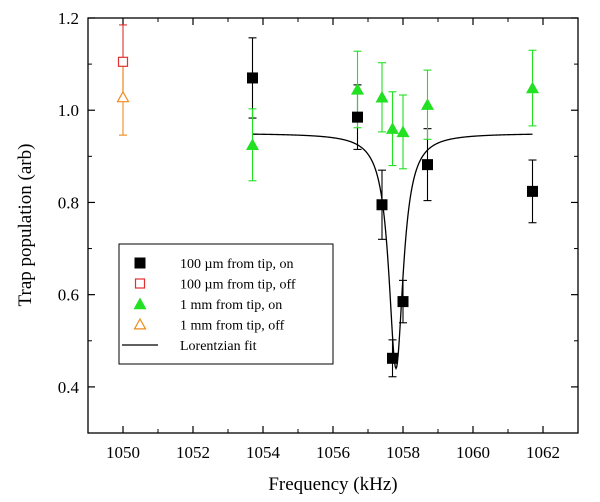 This screenshot has height=502, width=600. I want to click on x-tick-label: 1056, so click(333, 452).